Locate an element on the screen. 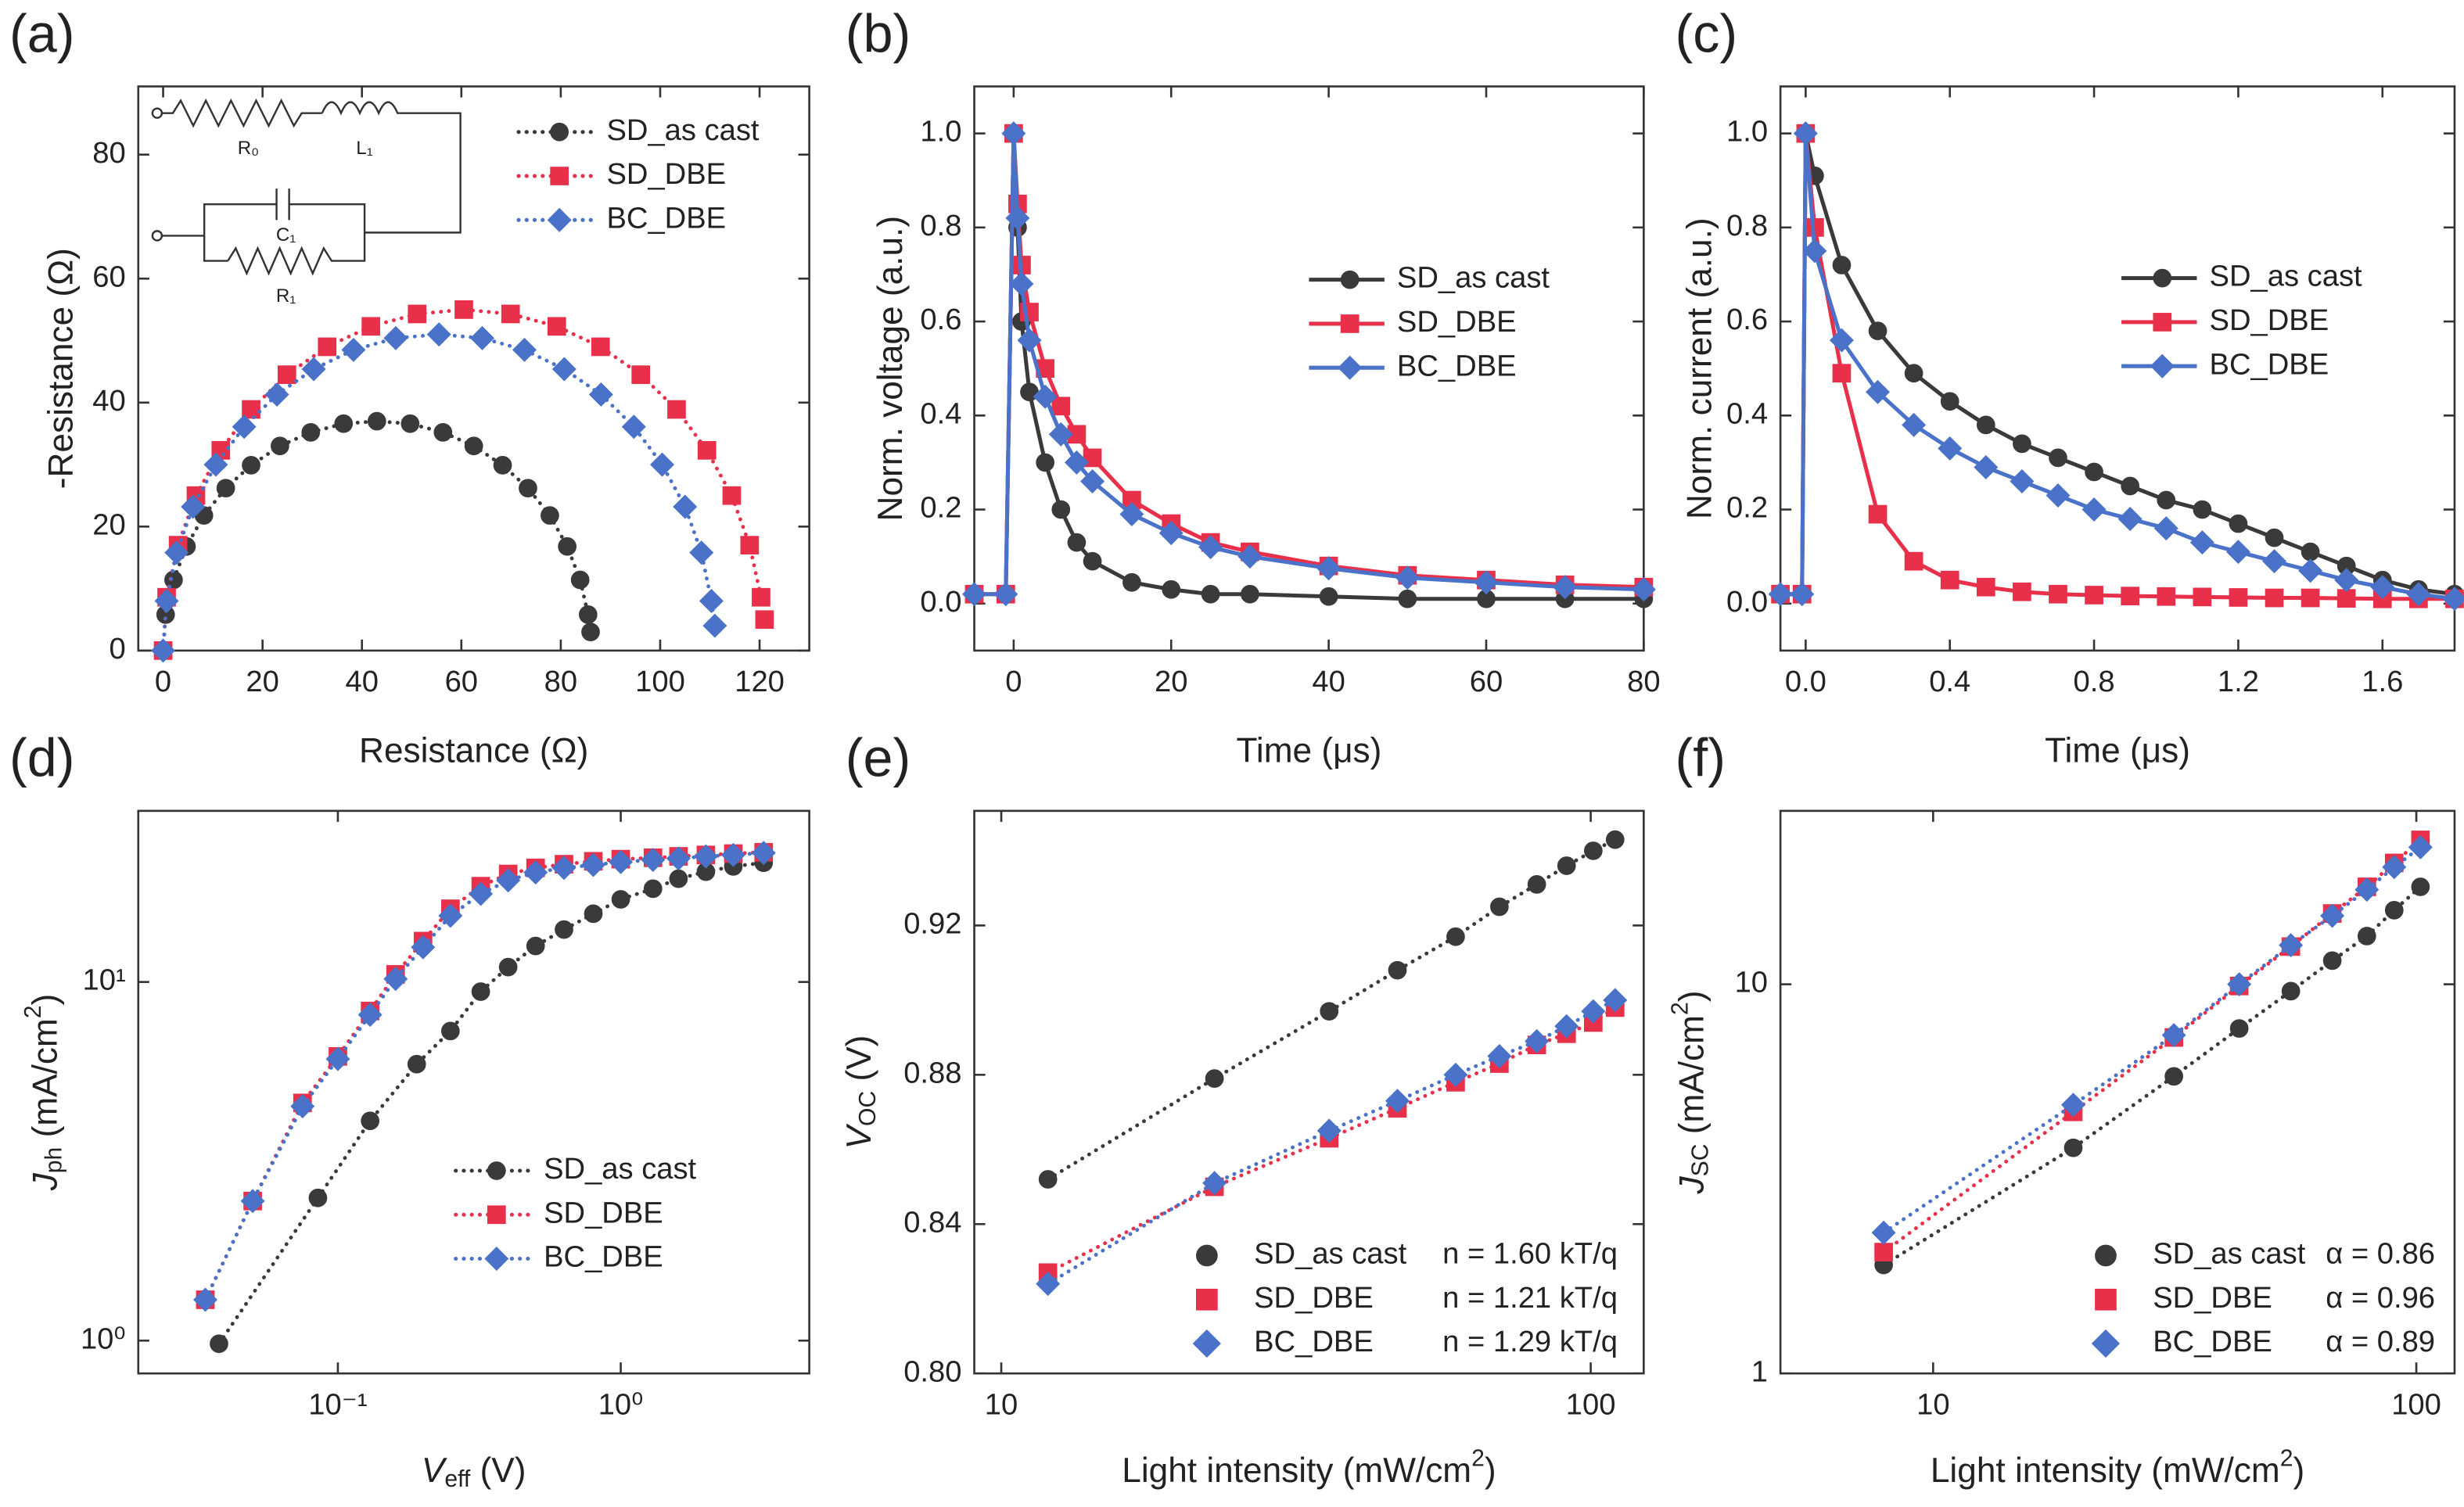  fit-label: n = 1.60 kT/q is located at coordinates (1530, 1254).